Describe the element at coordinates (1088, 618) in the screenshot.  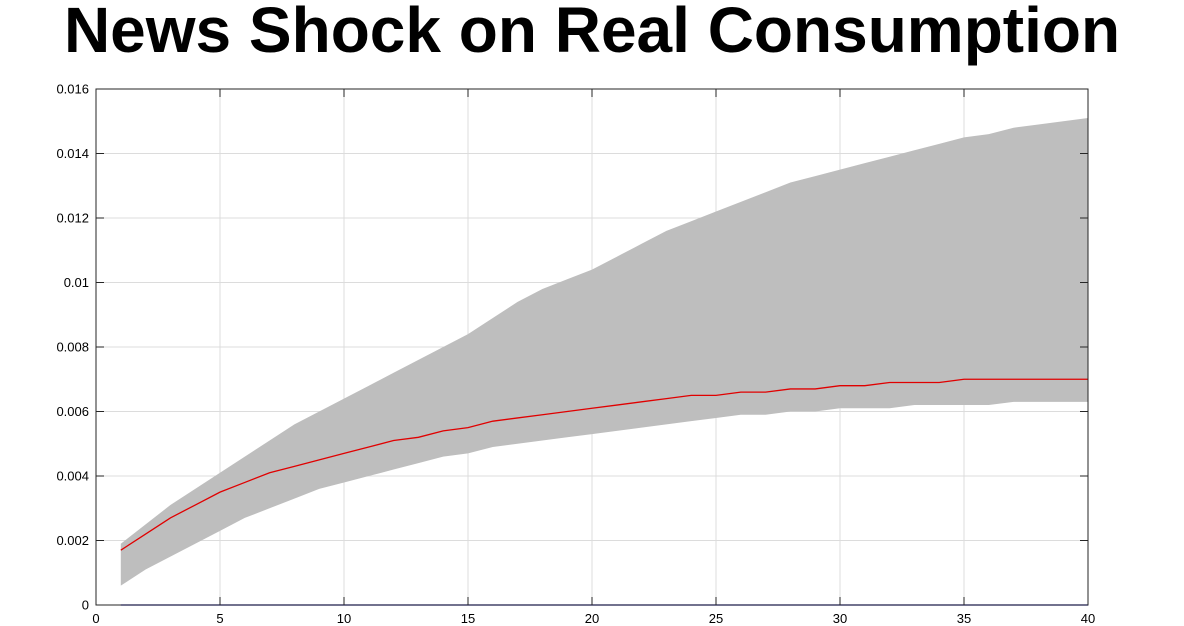
I see `x-tick-label-8: 40` at that location.